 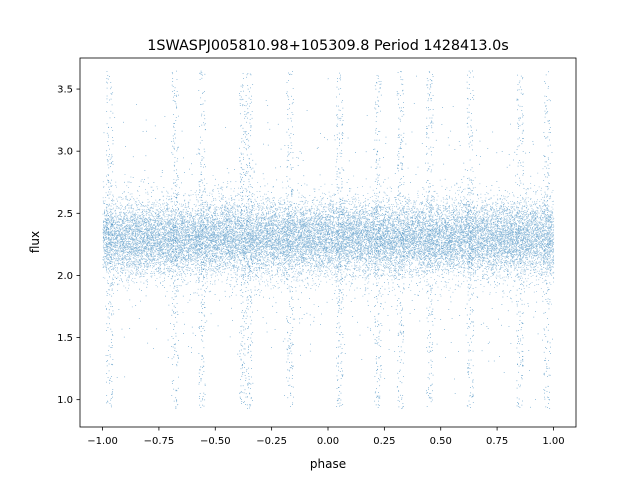 What do you see at coordinates (328, 441) in the screenshot?
I see `x-tick-label: 0.00` at bounding box center [328, 441].